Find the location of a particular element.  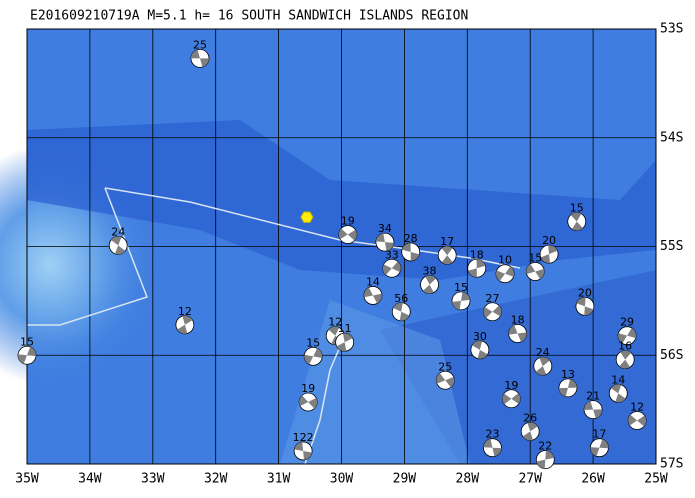

depth-label: 21 is located at coordinates (593, 396).